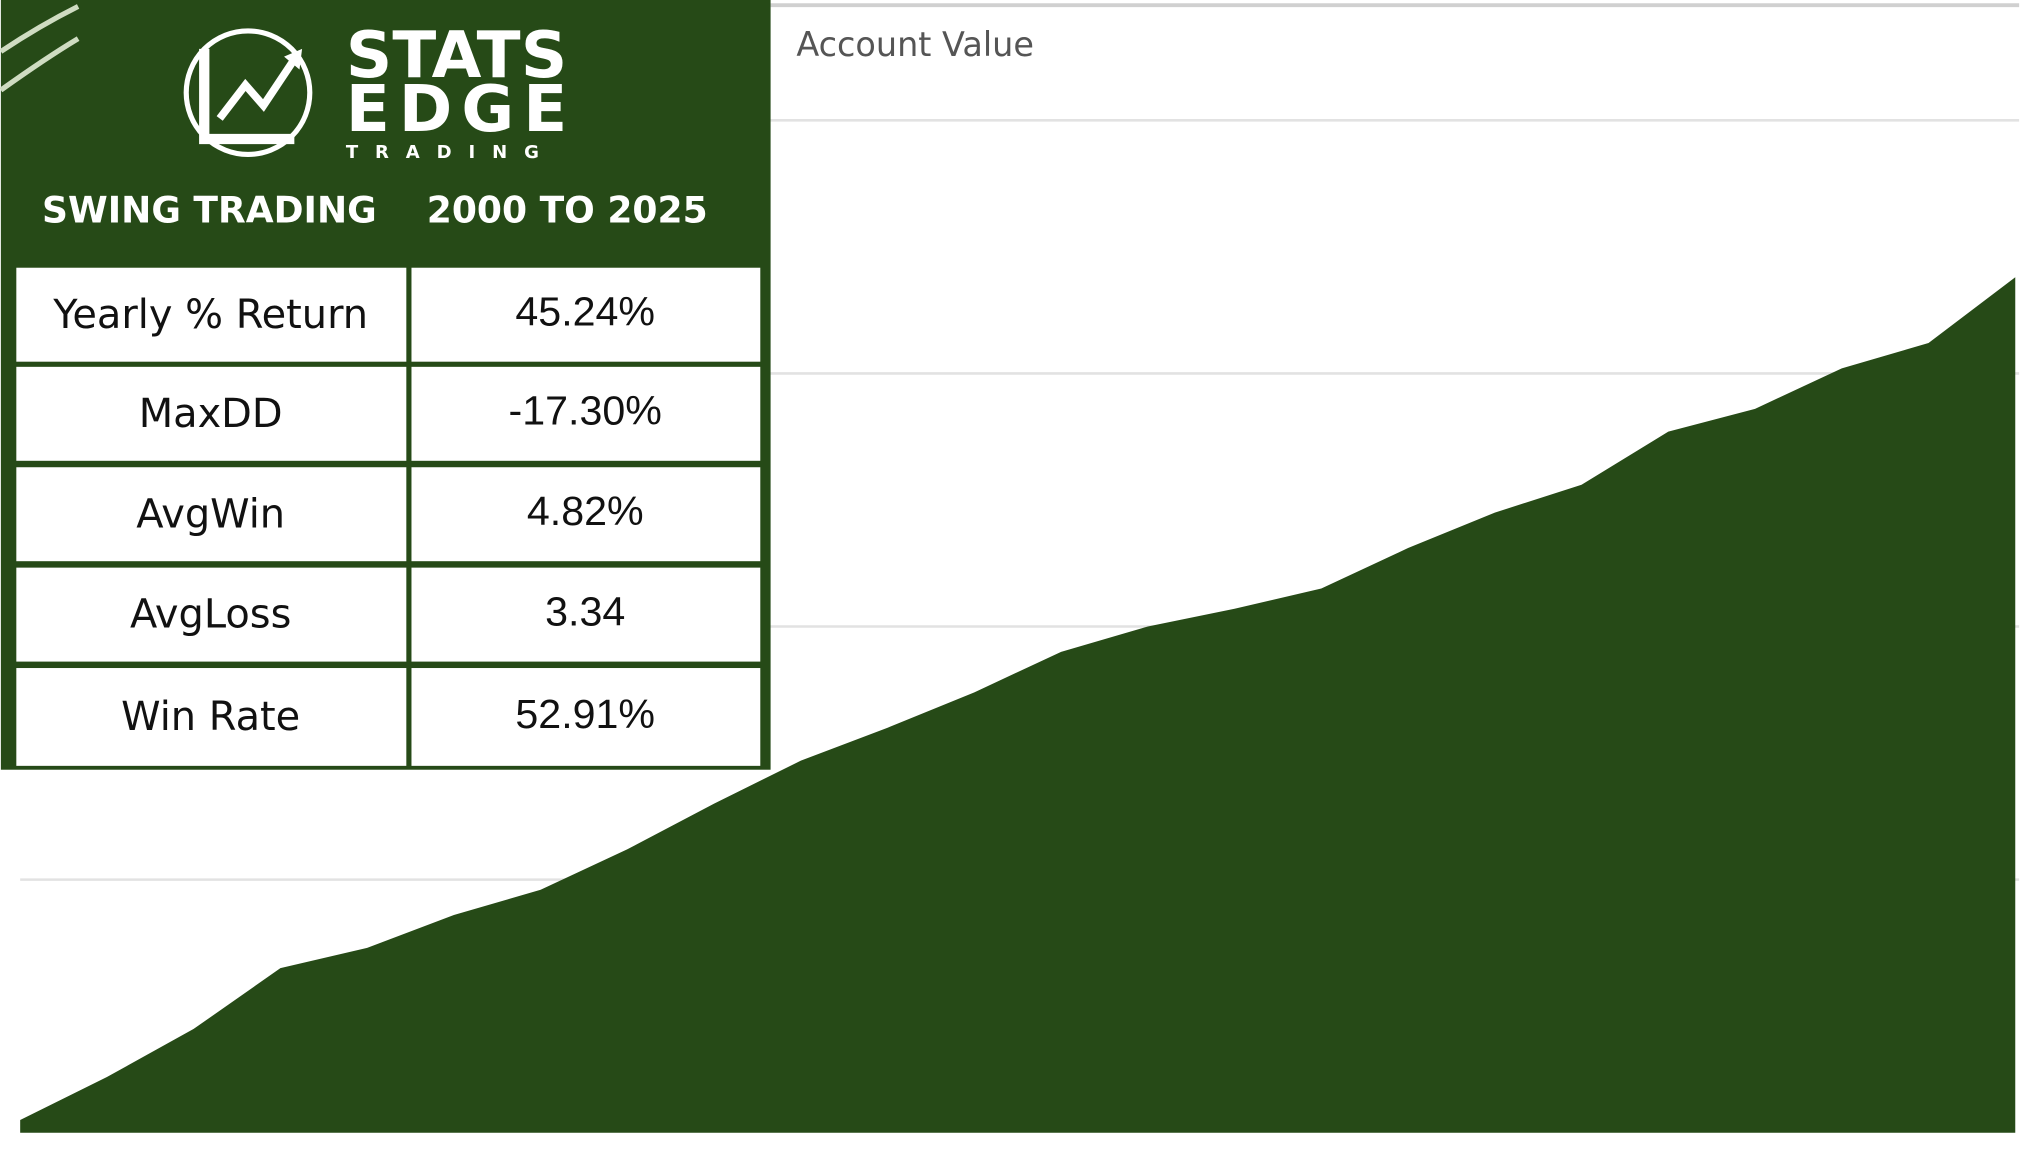 Image resolution: width=2020 pixels, height=1152 pixels. What do you see at coordinates (456, 55) in the screenshot?
I see `logo-text: STATS` at bounding box center [456, 55].